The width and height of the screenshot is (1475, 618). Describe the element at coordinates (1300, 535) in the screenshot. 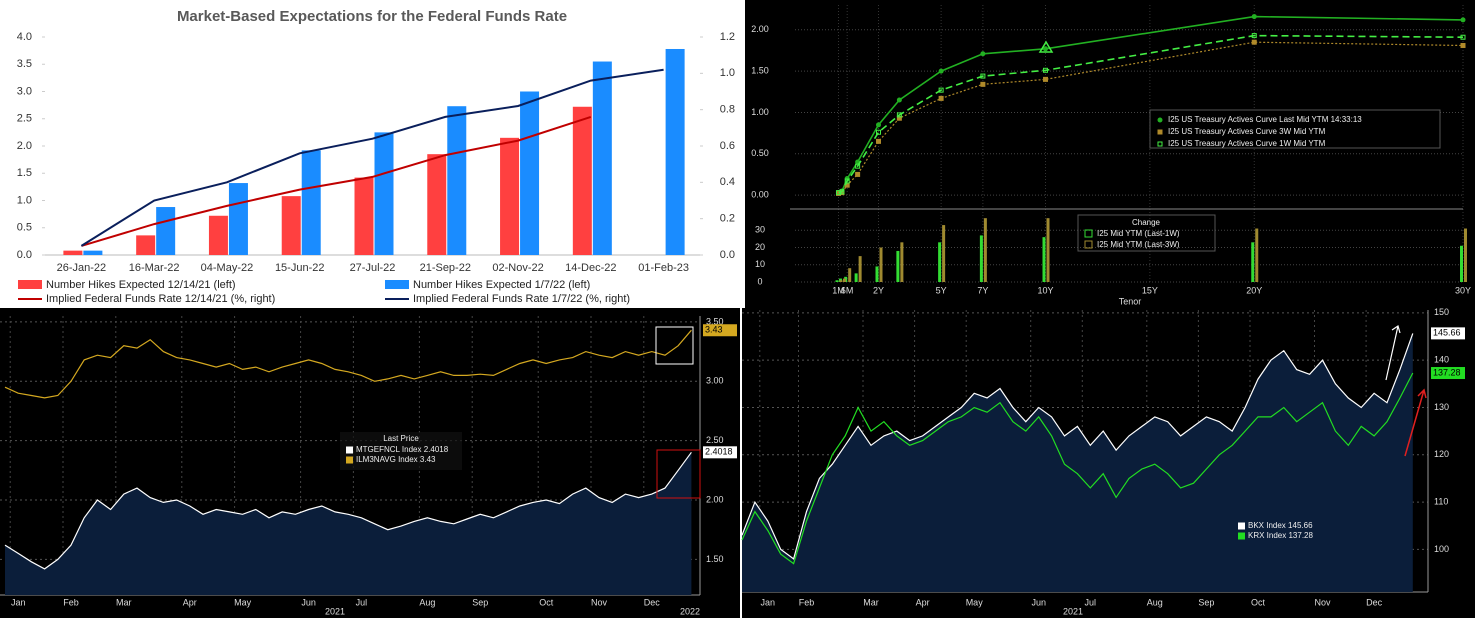

I see `legend-value: 137.28` at that location.